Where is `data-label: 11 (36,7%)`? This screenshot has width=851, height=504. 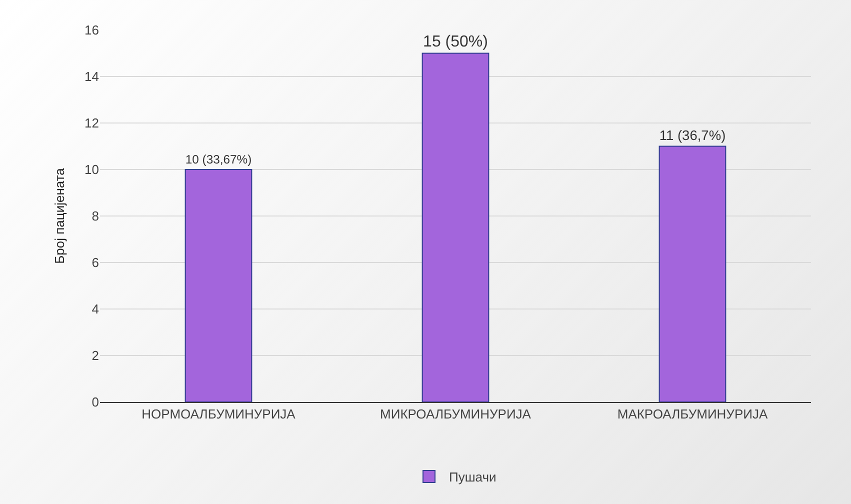
data-label: 11 (36,7%) is located at coordinates (692, 135).